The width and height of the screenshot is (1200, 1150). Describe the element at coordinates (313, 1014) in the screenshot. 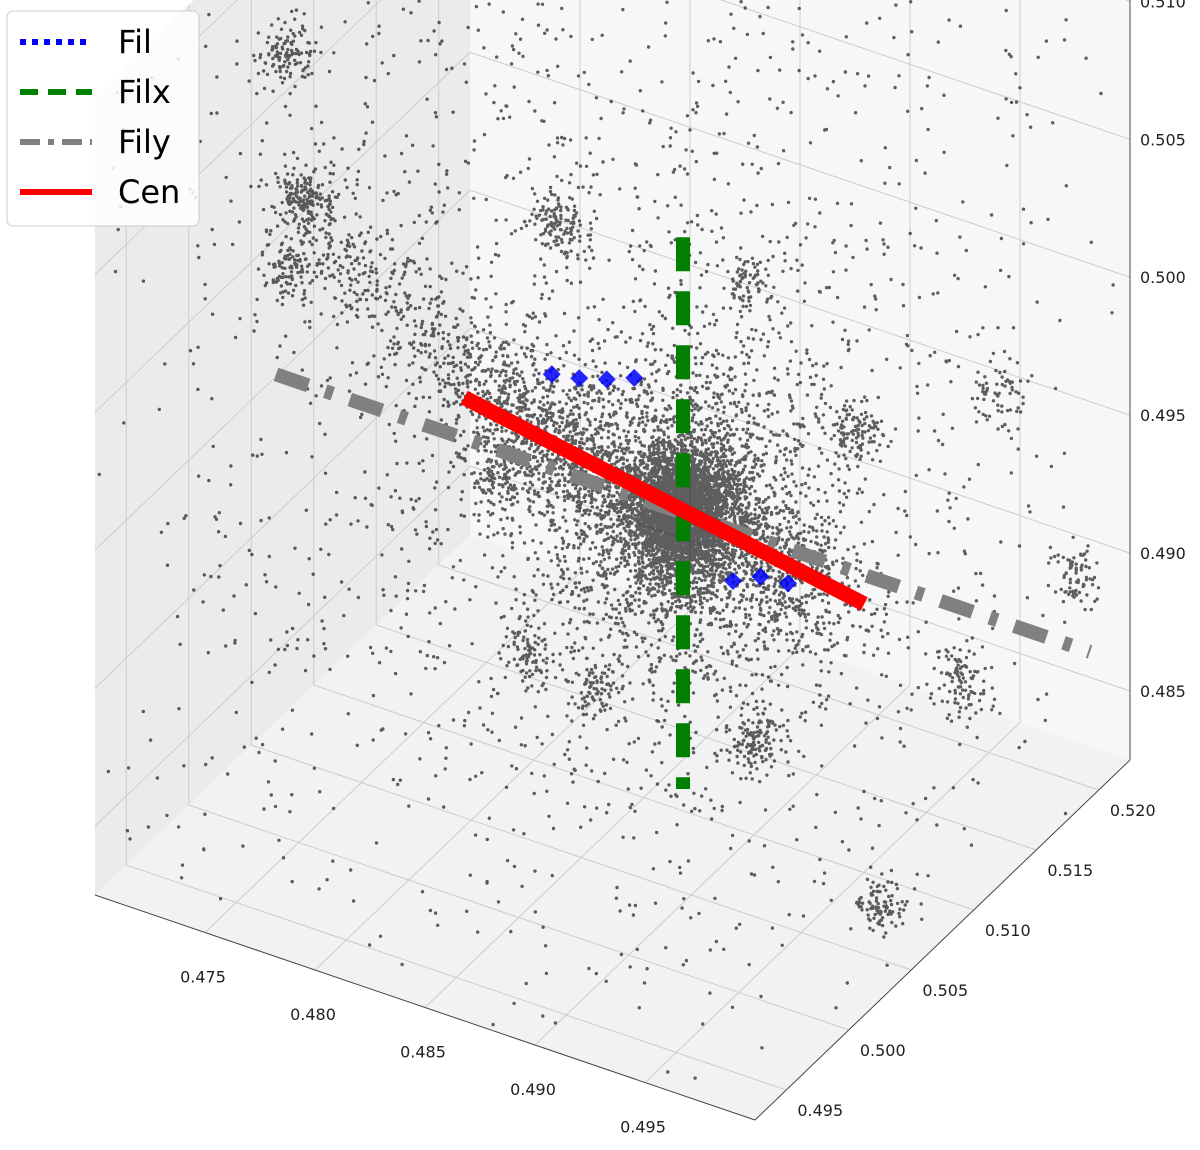

I see `x-tick-label: 0.480` at that location.